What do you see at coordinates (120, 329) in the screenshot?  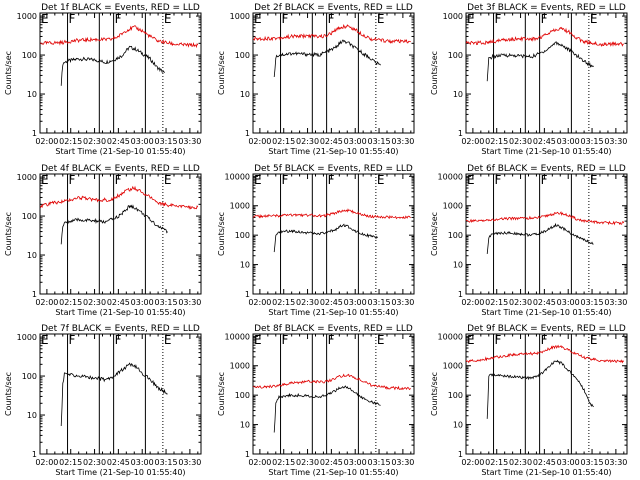 I see `chart-title: Det 7f BLACK = Events, RED = LLD` at bounding box center [120, 329].